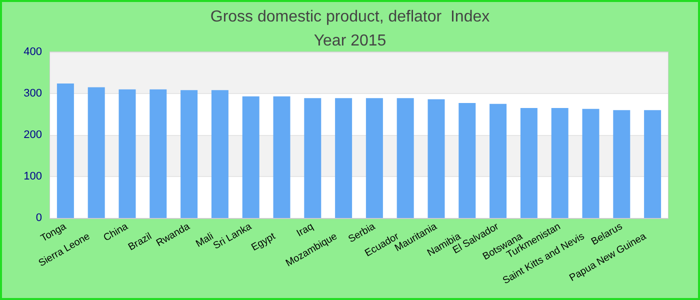 Image resolution: width=700 pixels, height=300 pixels. I want to click on chart-subtitle: Year 2015, so click(350, 41).